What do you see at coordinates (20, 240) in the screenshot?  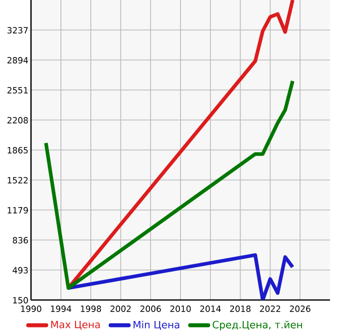 I see `y-tick-label: 836` at bounding box center [20, 240].